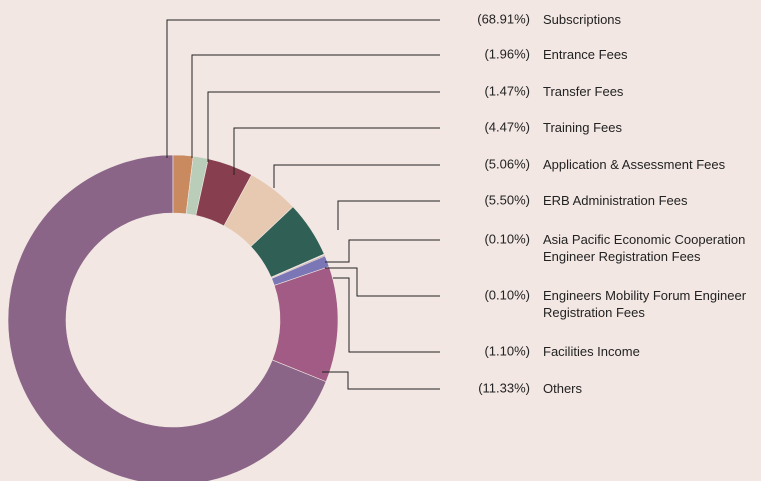 The width and height of the screenshot is (761, 481). I want to click on category-label: Training Fees, so click(582, 127).